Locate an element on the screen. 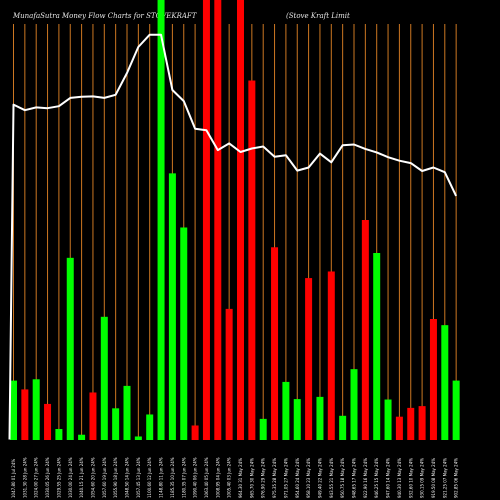 This screenshot has width=500, height=500. x-tick-label: 1090.40 06 Jun 24% is located at coordinates (195, 477).